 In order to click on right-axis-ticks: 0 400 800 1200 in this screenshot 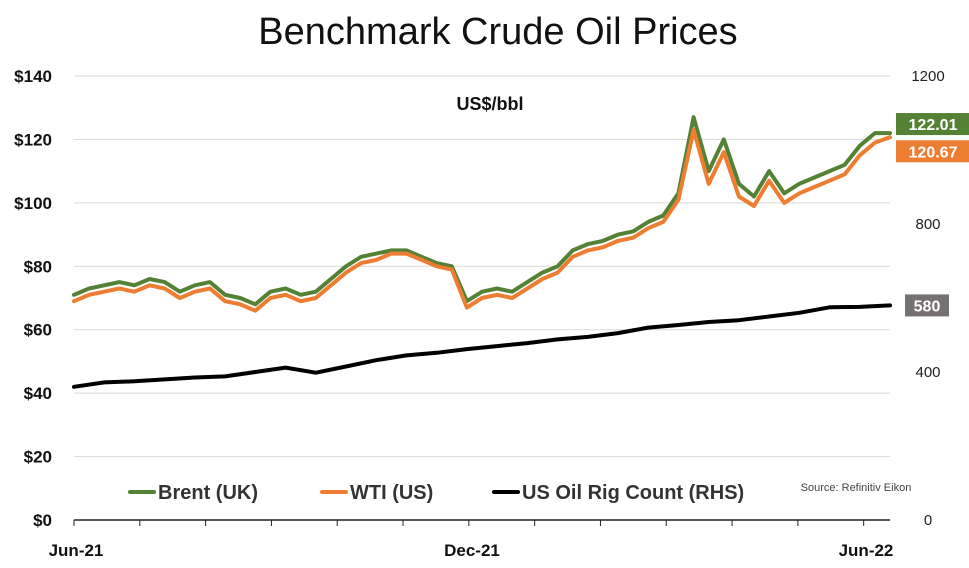, I will do `click(927, 298)`.